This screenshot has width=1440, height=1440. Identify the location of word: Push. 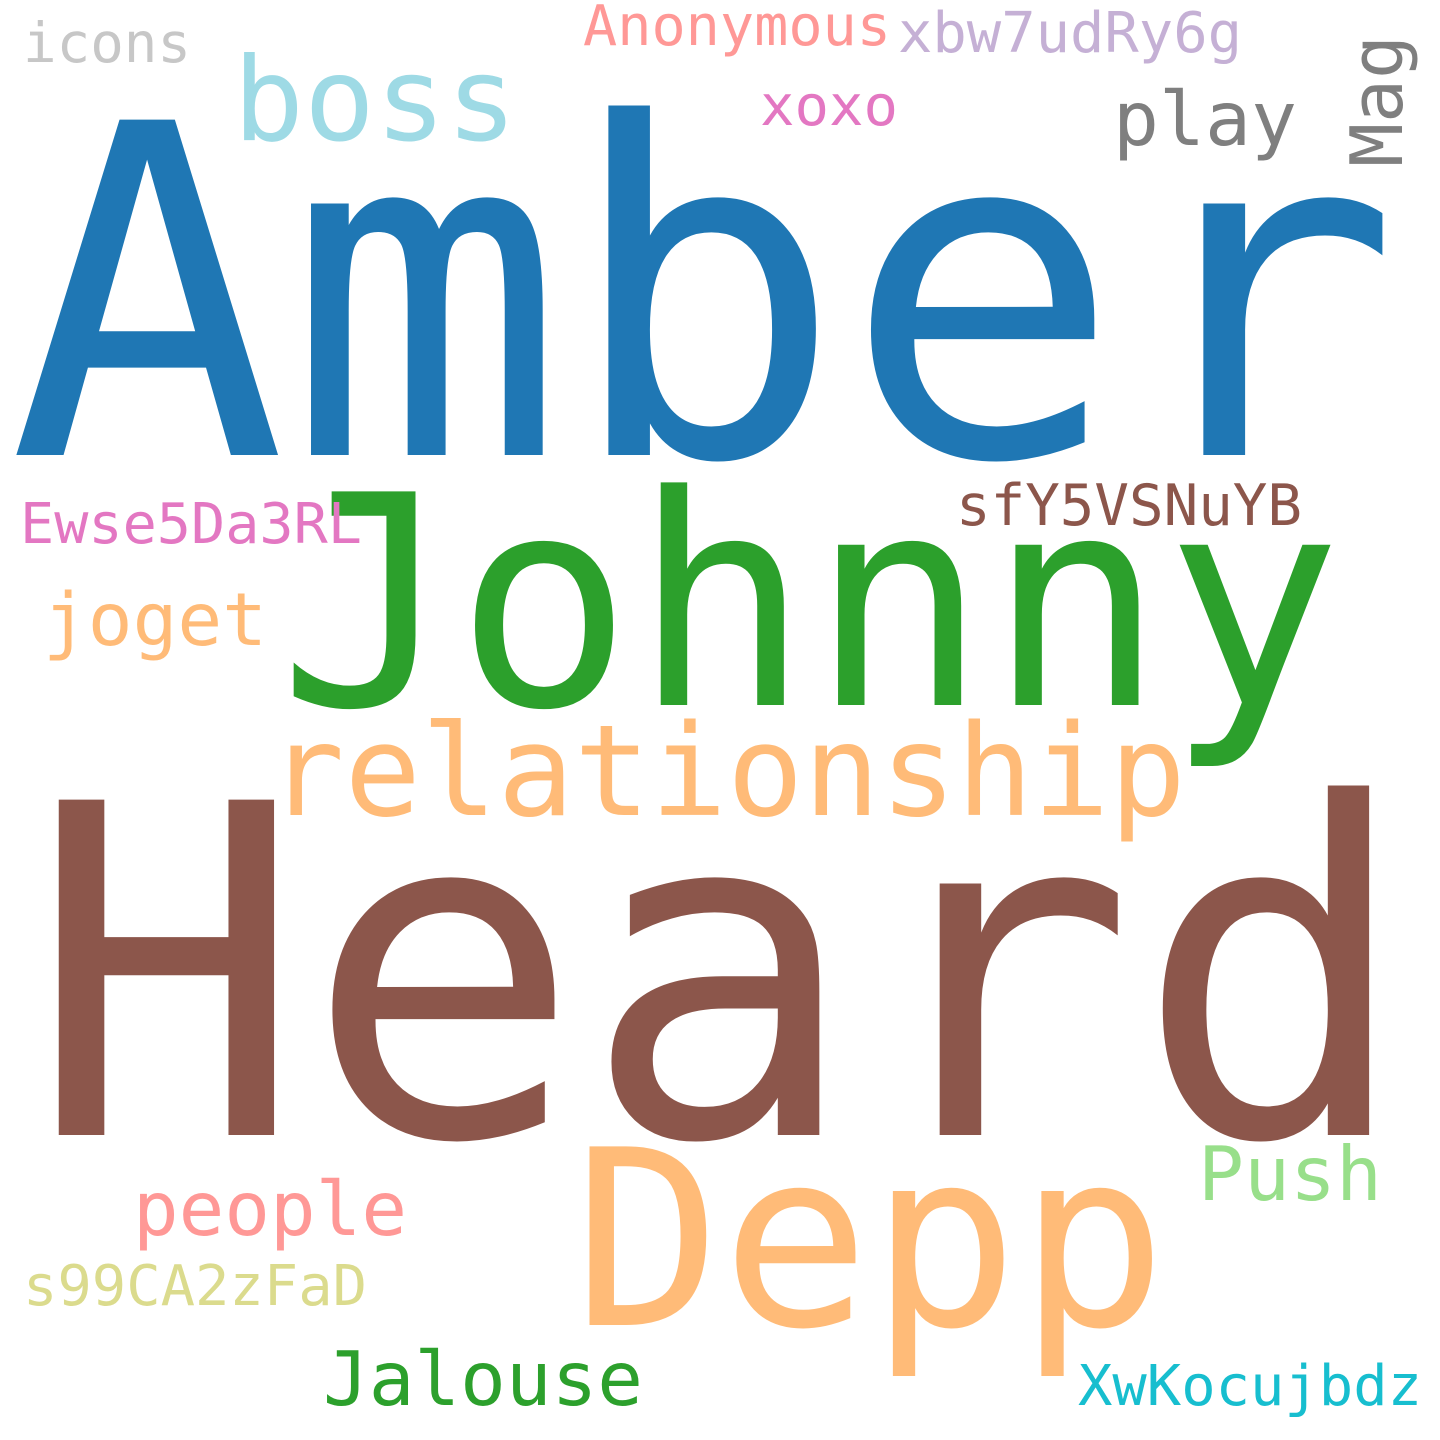
(1290, 1174).